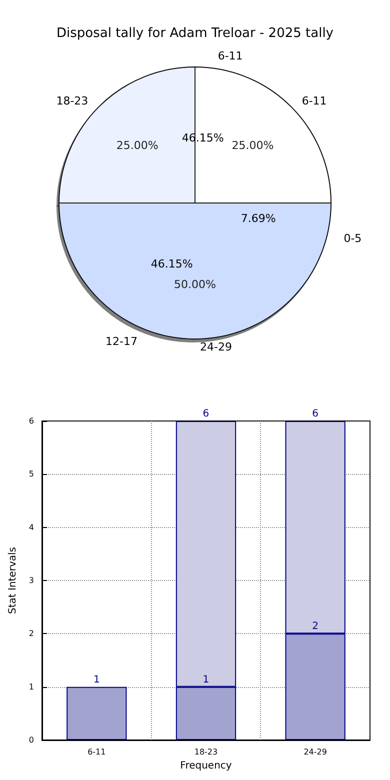 This screenshot has width=390, height=780. I want to click on slice-label: 12-17, so click(122, 341).